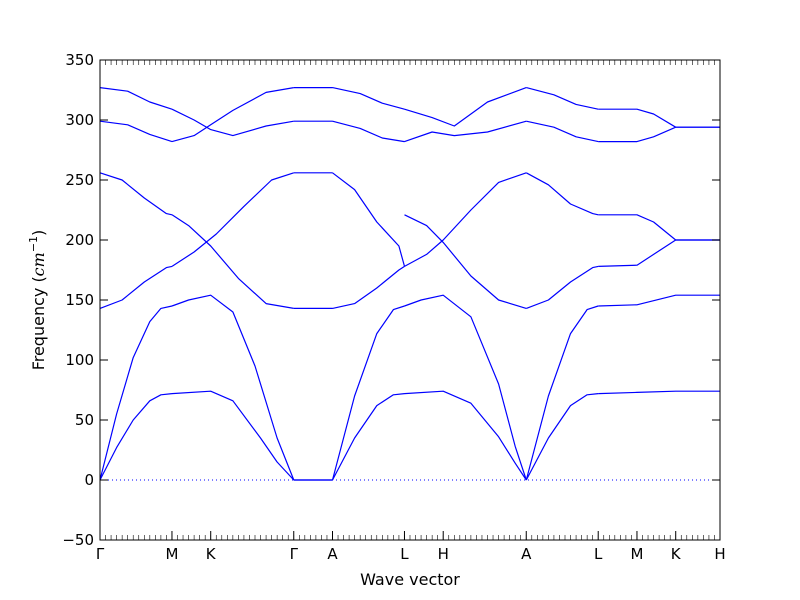 The height and width of the screenshot is (600, 800). Describe the element at coordinates (79, 60) in the screenshot. I see `y-tick-label: 350` at that location.